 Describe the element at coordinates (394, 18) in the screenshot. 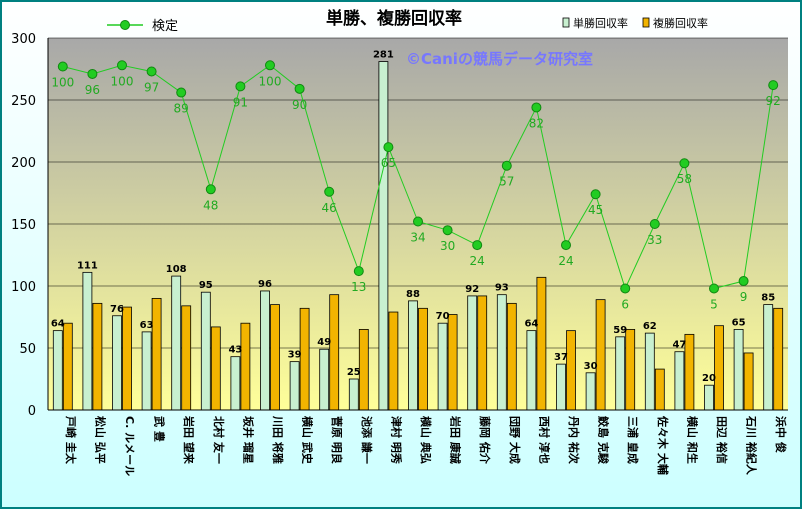

I see `chart-title: 単勝、複勝回収率` at that location.